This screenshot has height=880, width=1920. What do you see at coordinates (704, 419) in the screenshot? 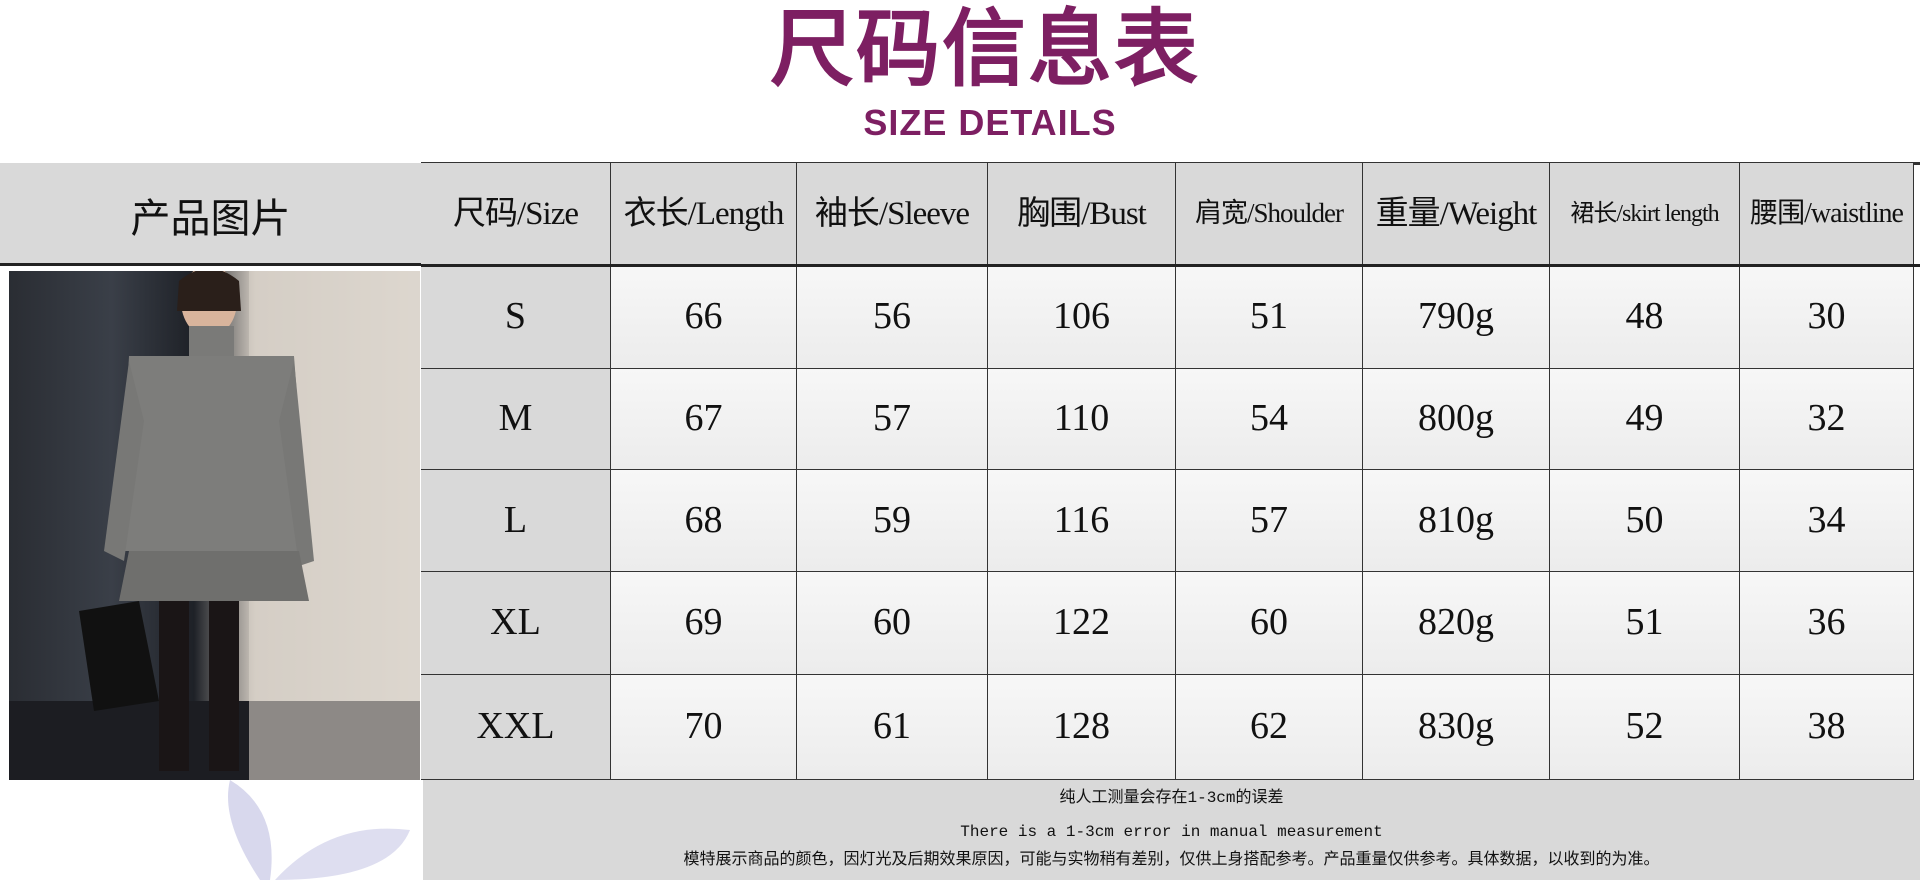
I see `table-cell: 67` at bounding box center [704, 419].